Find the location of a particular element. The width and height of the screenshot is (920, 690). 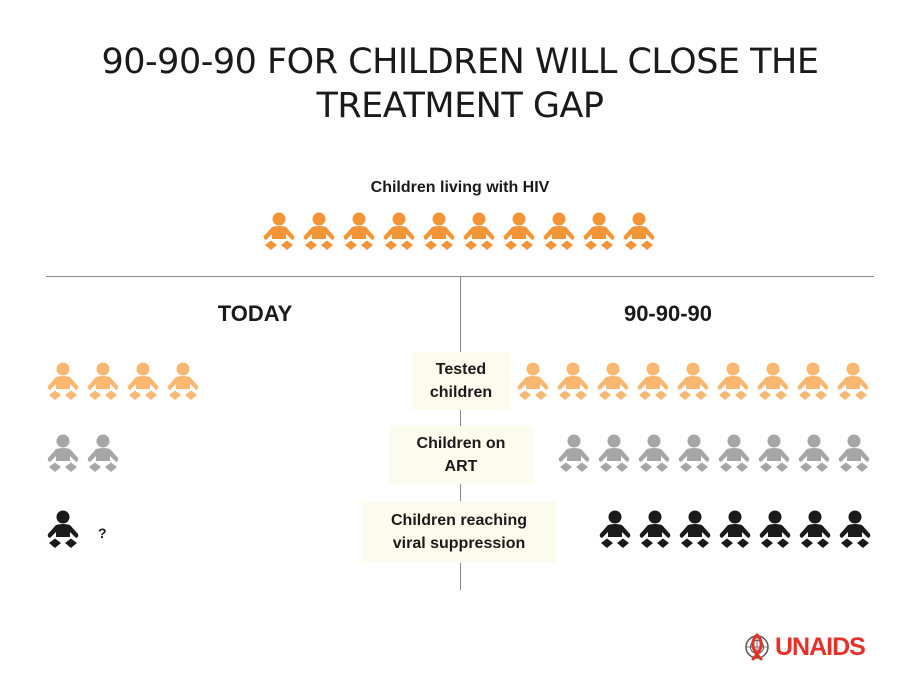

tested-label-line-1: Tested is located at coordinates (461, 369).